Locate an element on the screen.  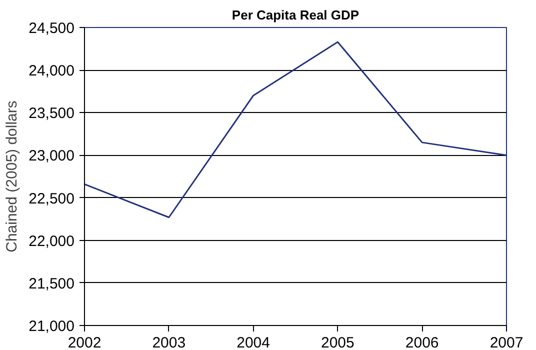
y-tick-label: 21,500 is located at coordinates (51, 283).